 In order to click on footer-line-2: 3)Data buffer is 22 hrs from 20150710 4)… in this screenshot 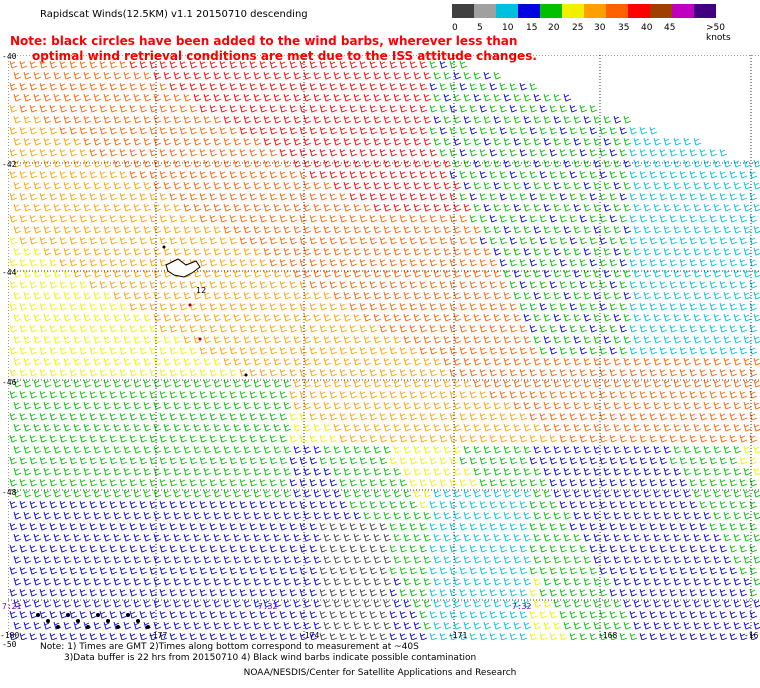, I will do `click(258, 658)`.